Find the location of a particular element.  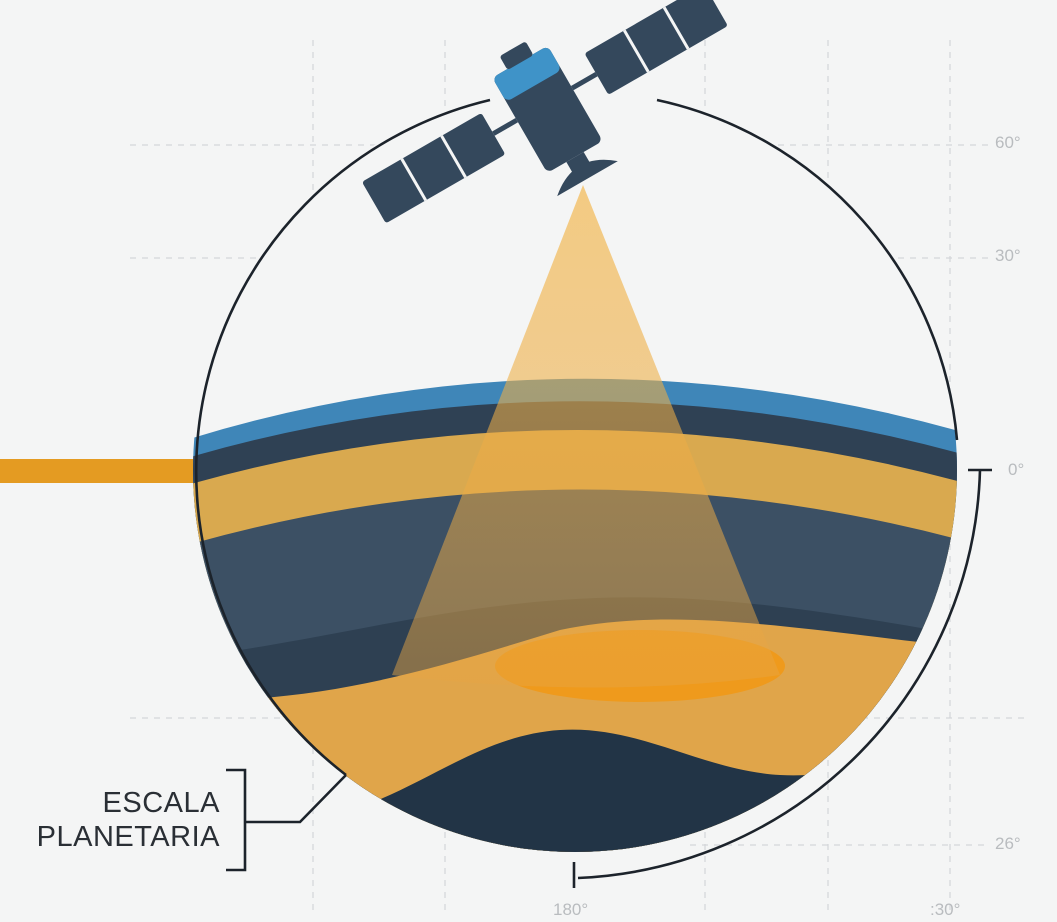

caption-bracket is located at coordinates (286, 820).